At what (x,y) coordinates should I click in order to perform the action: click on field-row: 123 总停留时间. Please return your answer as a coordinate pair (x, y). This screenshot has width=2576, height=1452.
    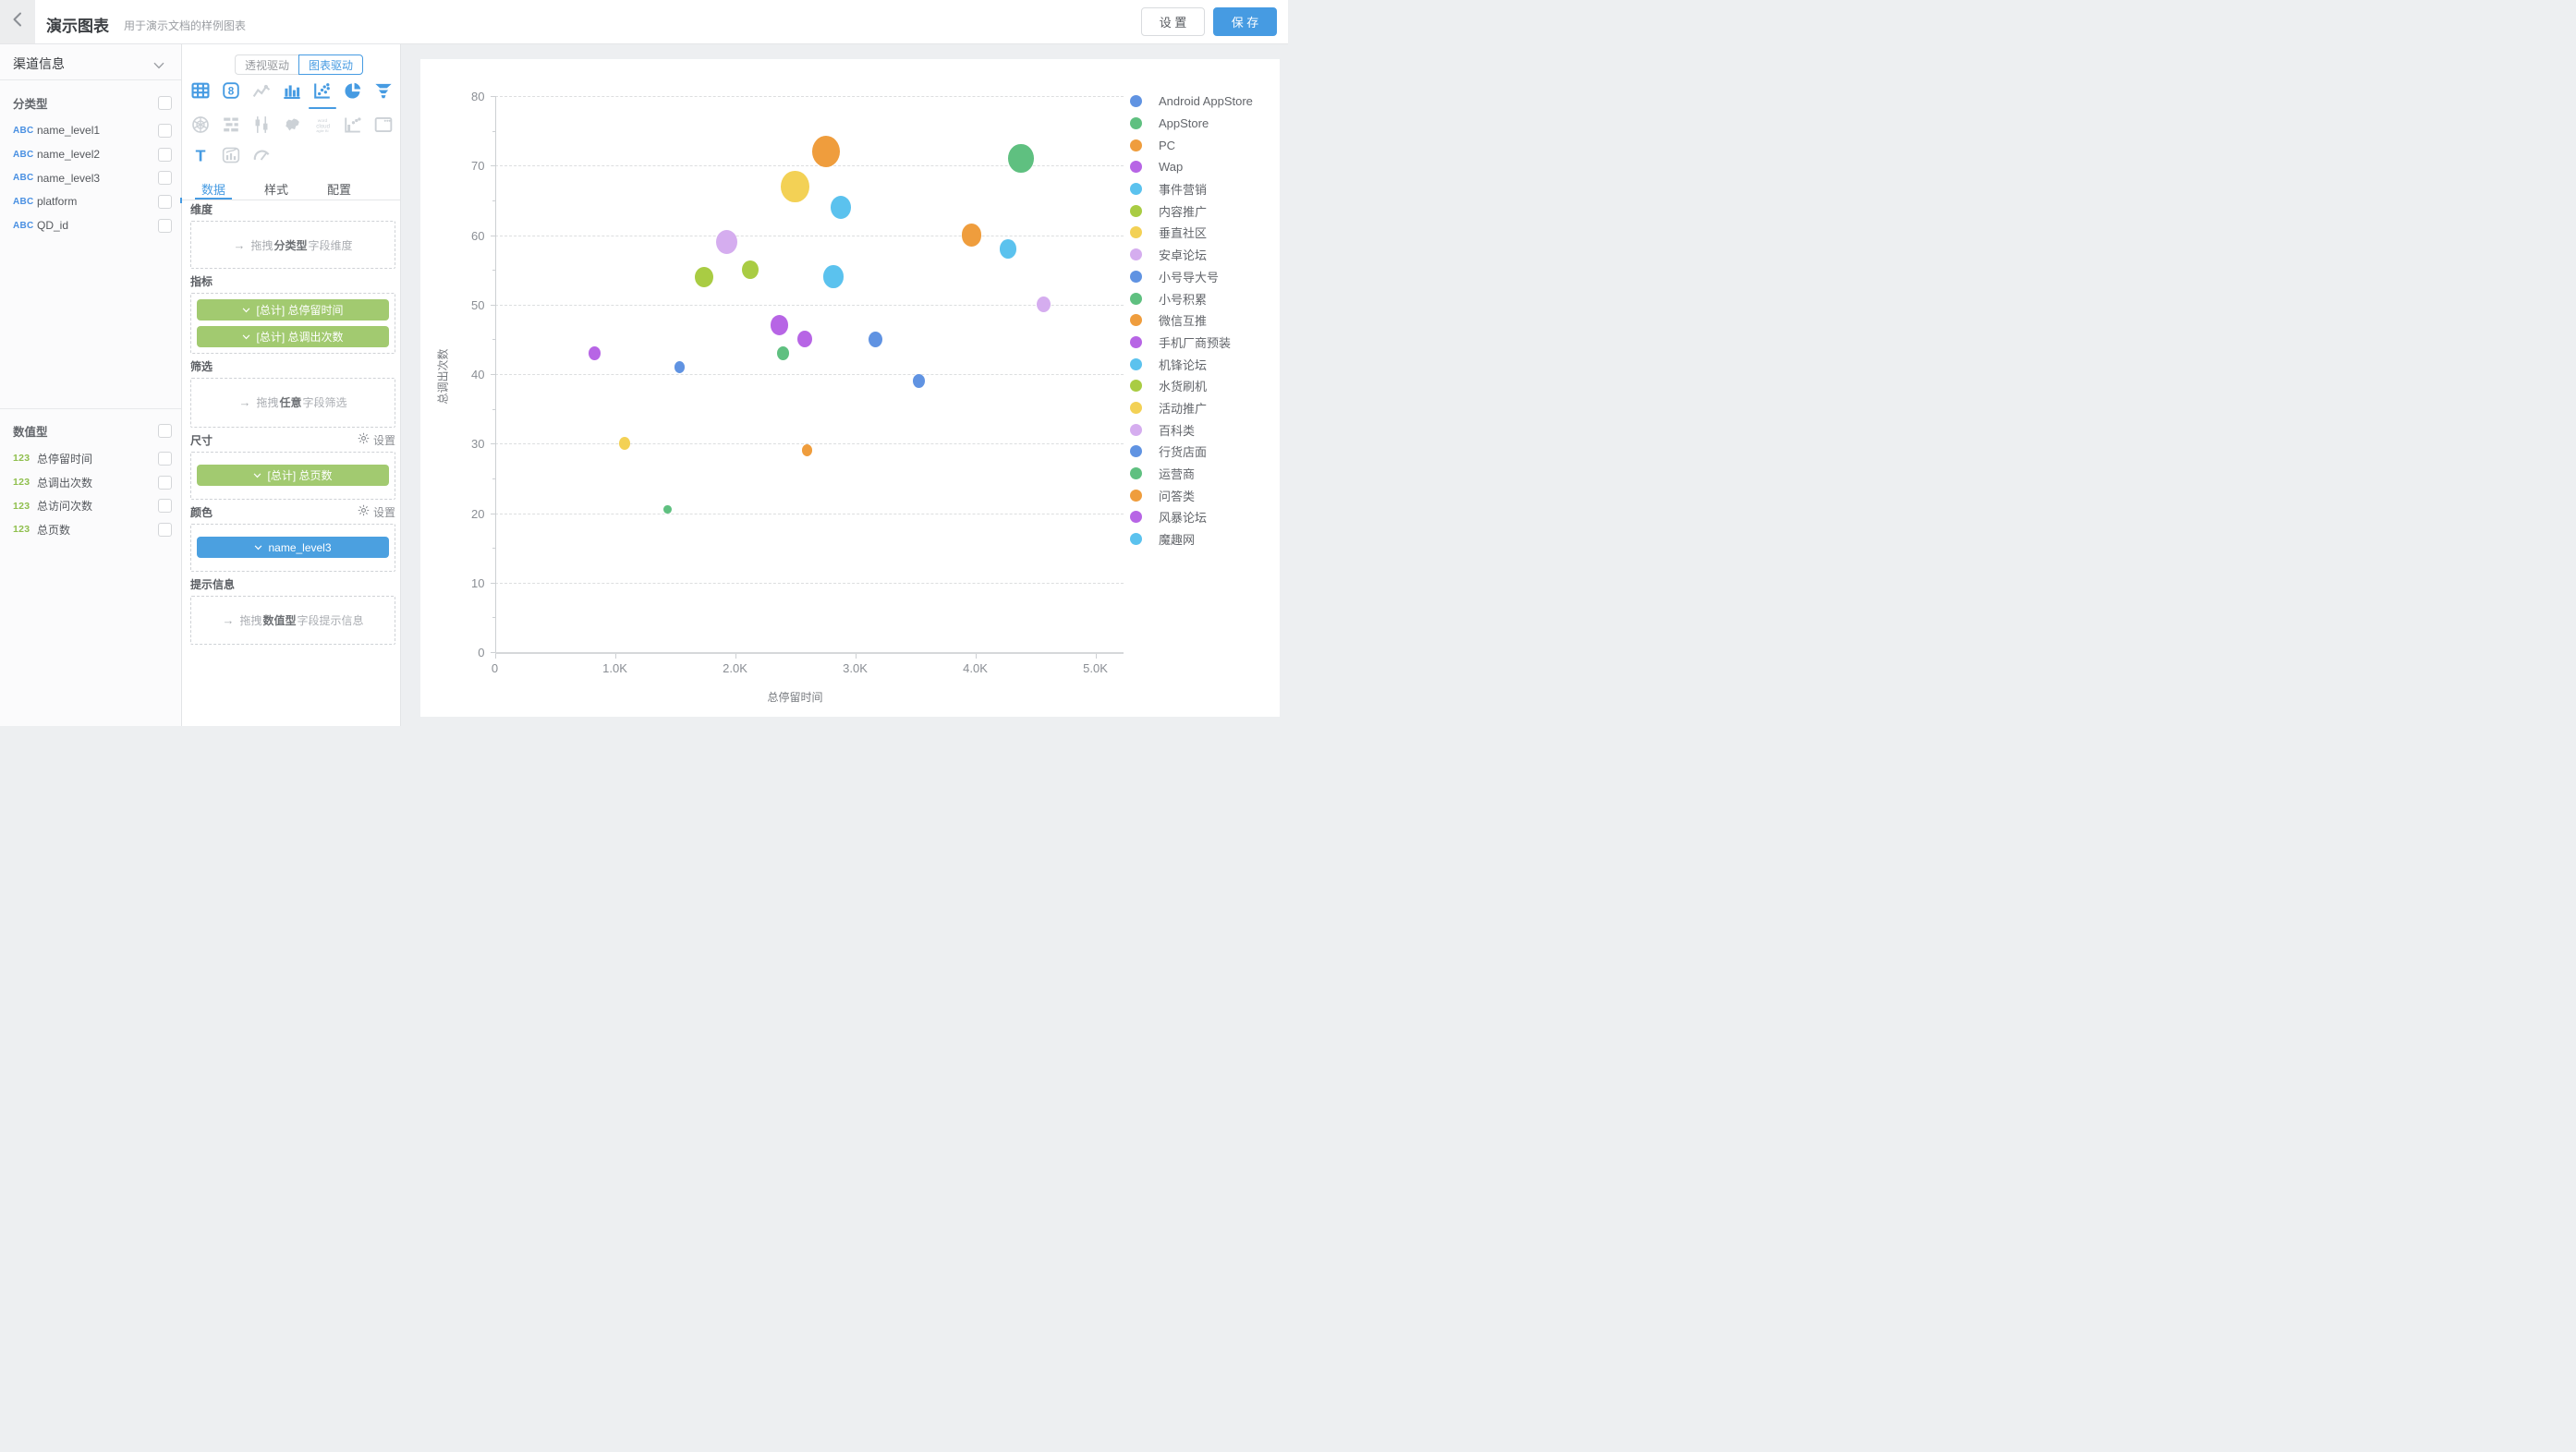
    Looking at the image, I should click on (92, 459).